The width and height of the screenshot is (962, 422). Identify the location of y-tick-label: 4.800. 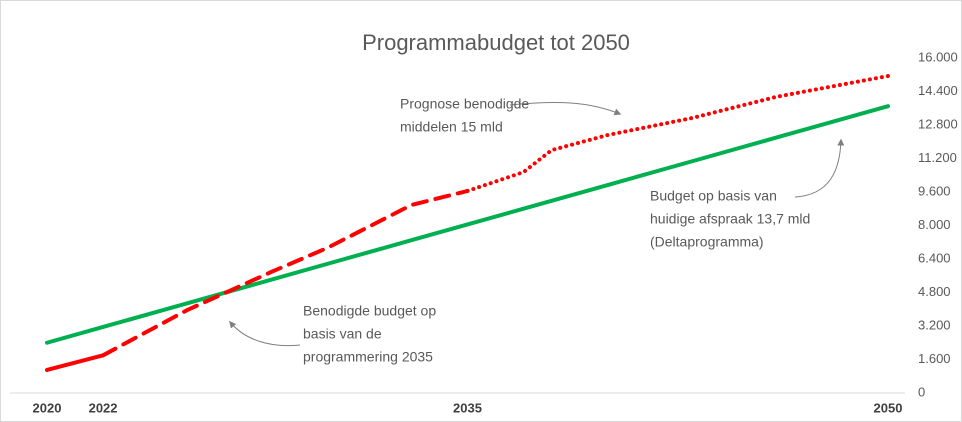
(934, 291).